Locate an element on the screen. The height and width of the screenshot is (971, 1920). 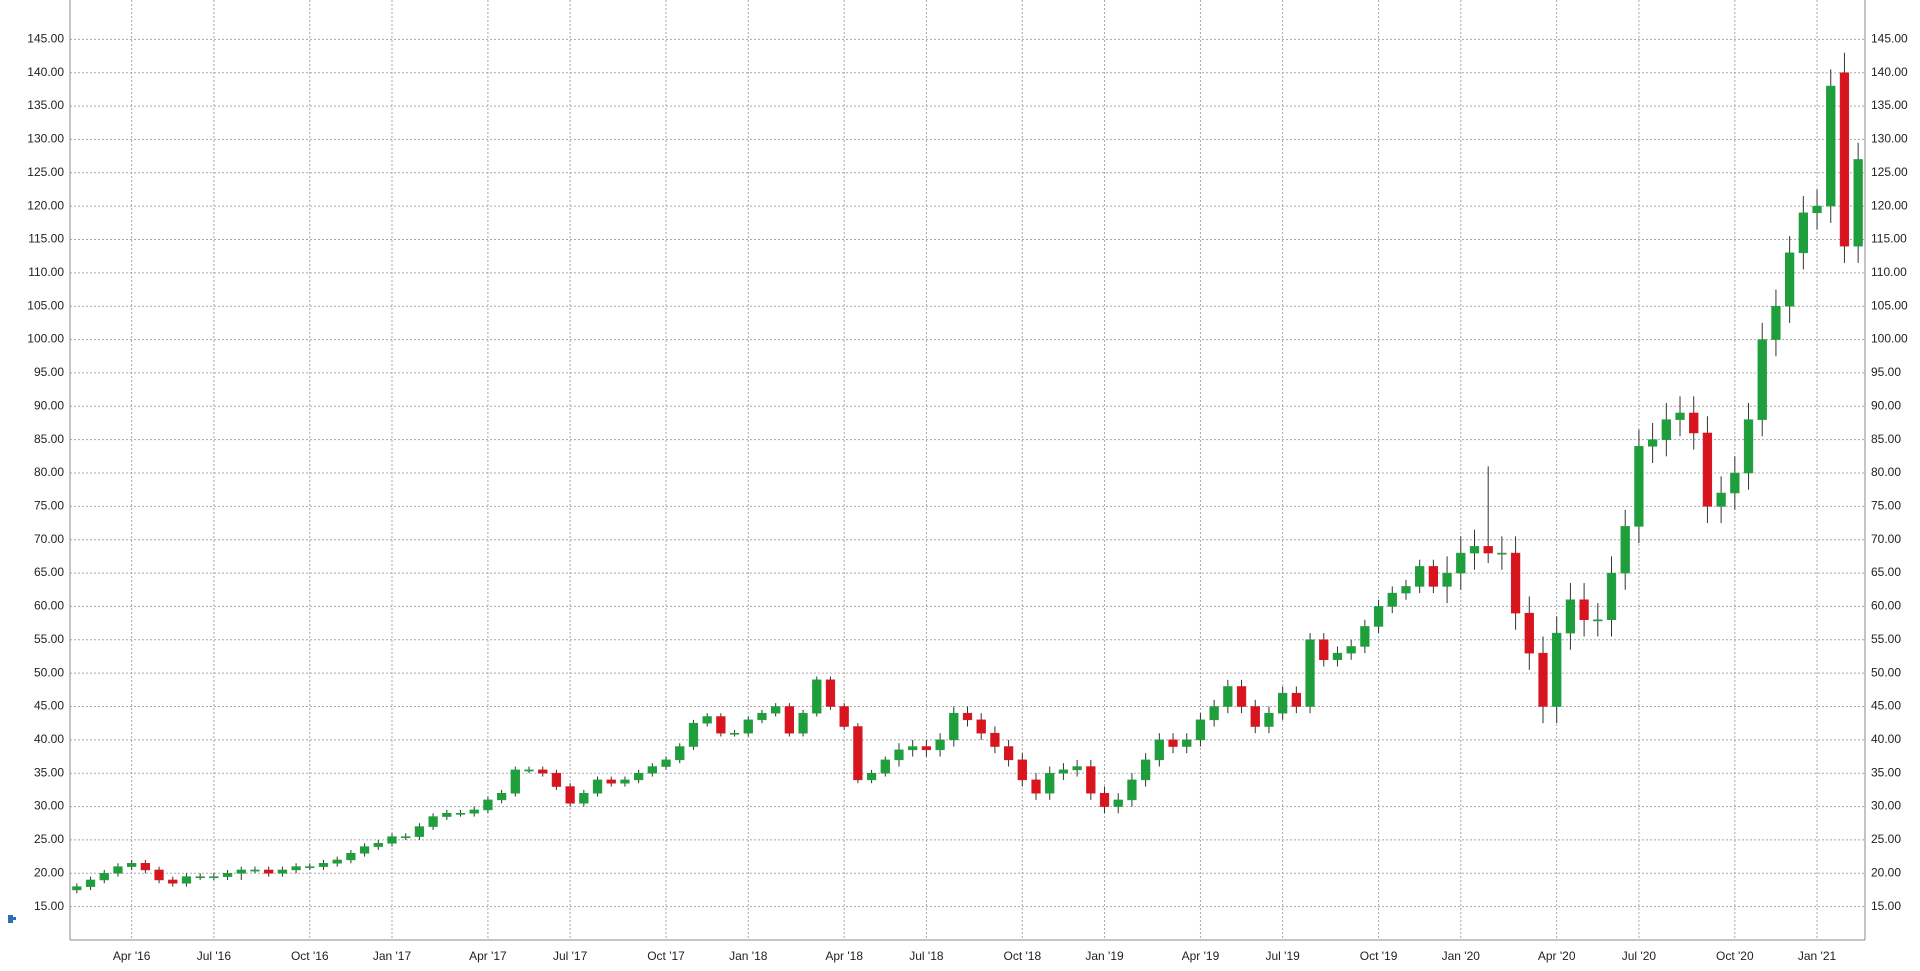
x-tick-label: Oct '20 is located at coordinates (1735, 956).